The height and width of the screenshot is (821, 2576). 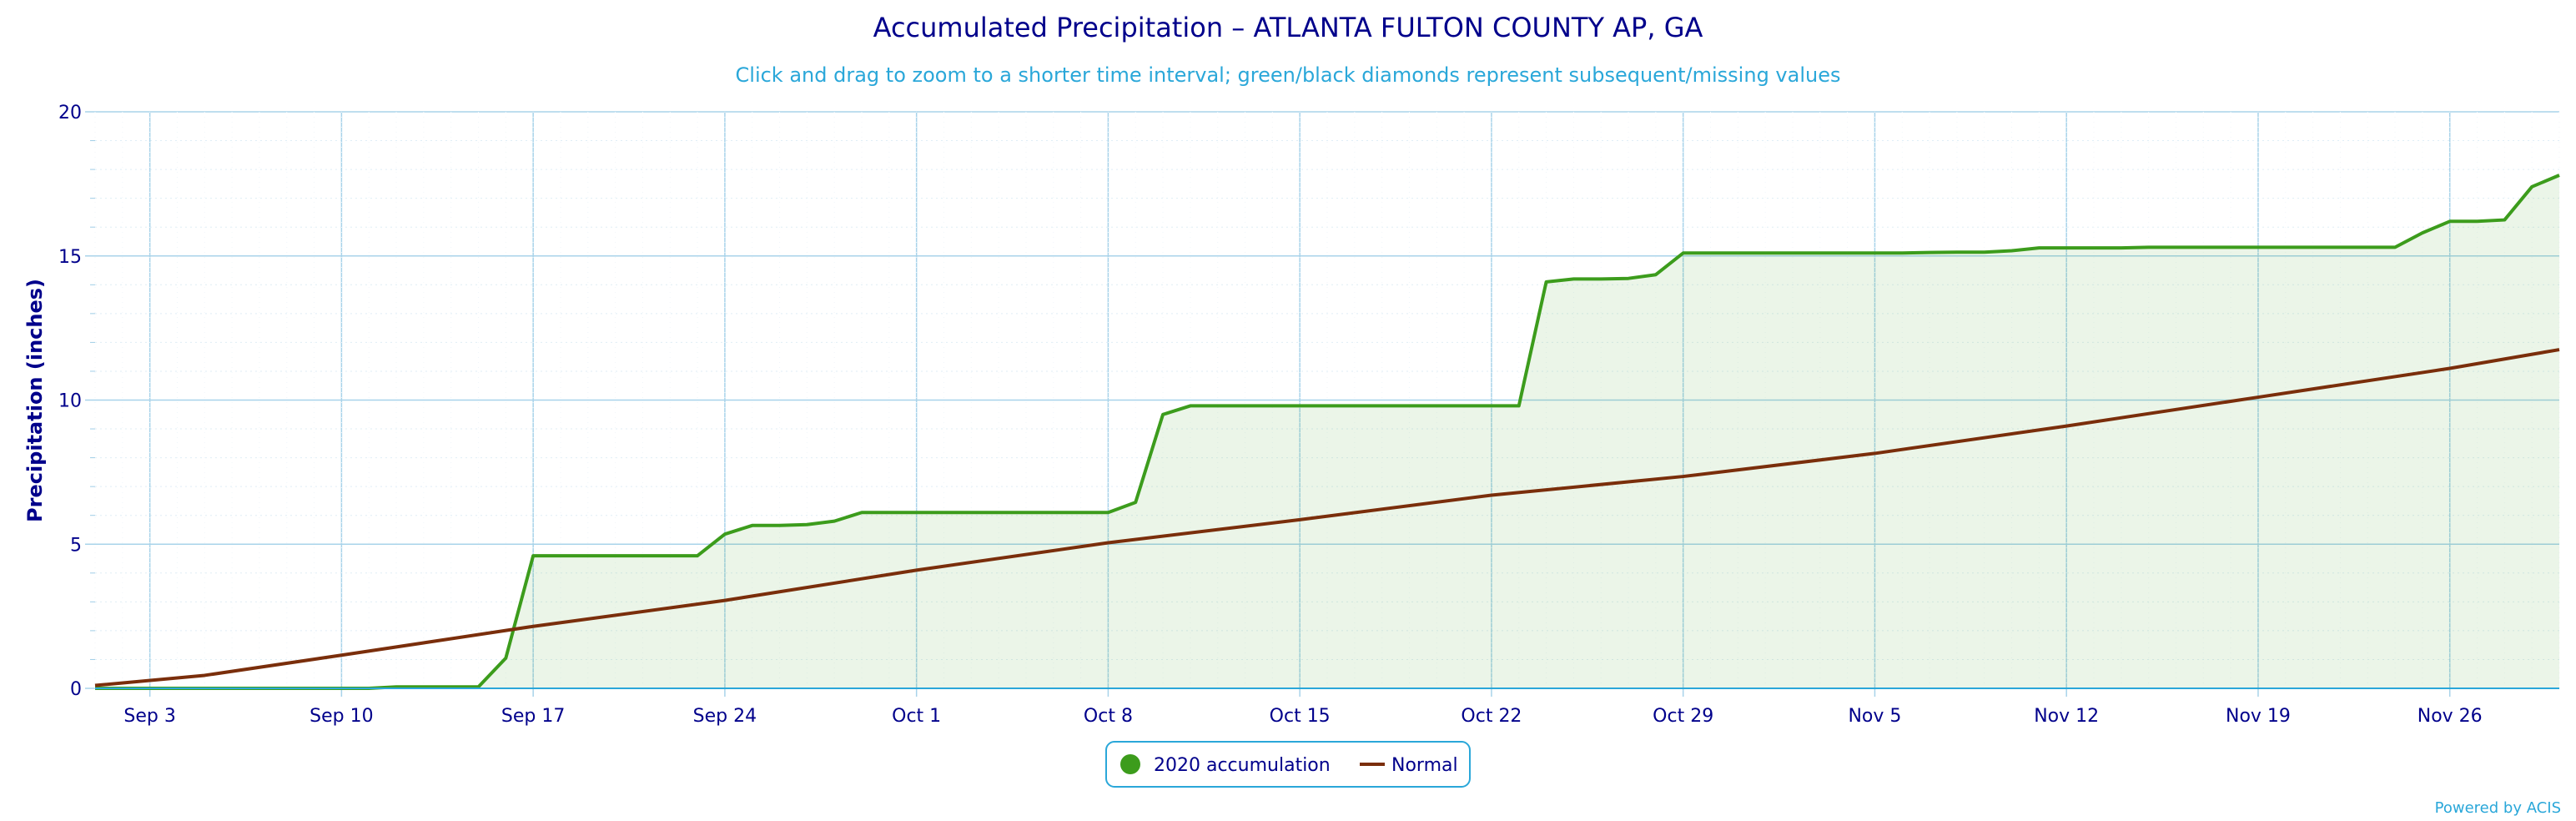 What do you see at coordinates (35, 401) in the screenshot?
I see `y-axis-label: Precipitation (inches)` at bounding box center [35, 401].